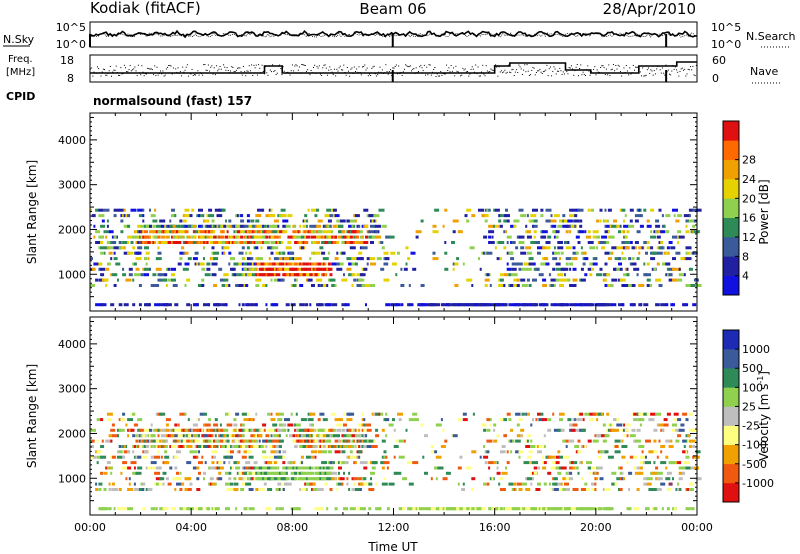 This screenshot has width=800, height=554. What do you see at coordinates (292, 527) in the screenshot?
I see `x-tick-label: 08:00` at bounding box center [292, 527].